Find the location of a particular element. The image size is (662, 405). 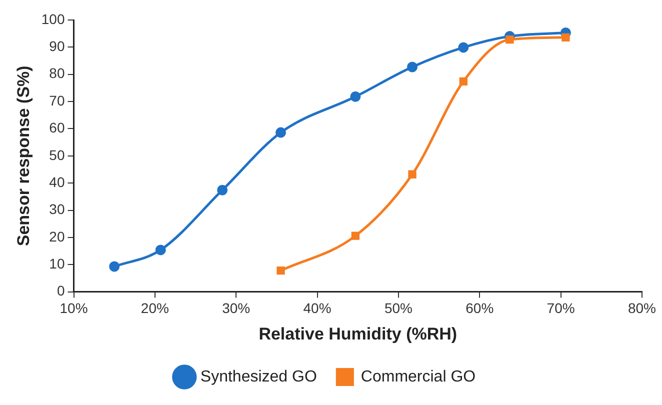

x-axis-title: Relative Humidity (%RH) is located at coordinates (358, 334).